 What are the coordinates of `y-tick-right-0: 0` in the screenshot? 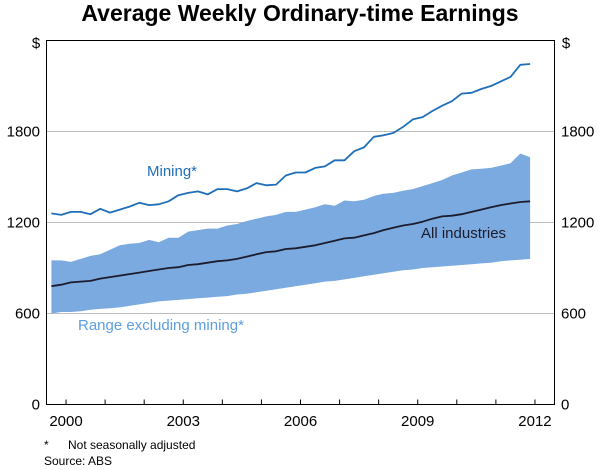 It's located at (565, 405).